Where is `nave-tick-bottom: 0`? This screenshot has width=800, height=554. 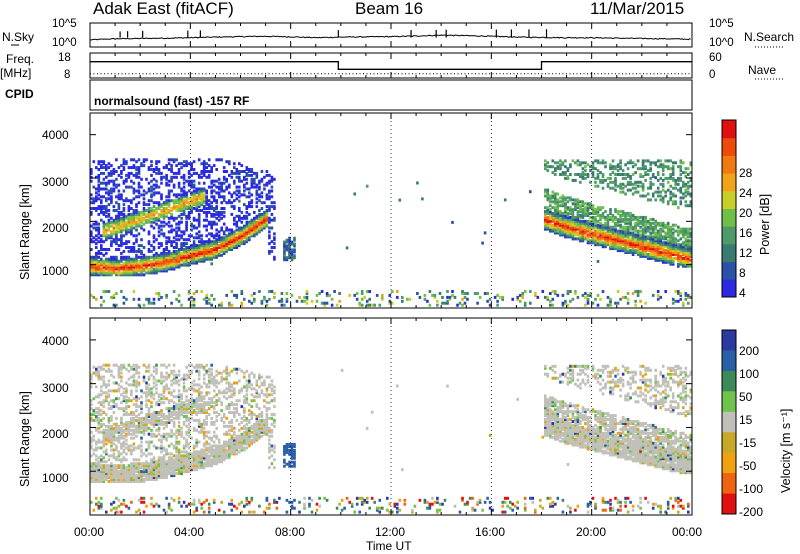 nave-tick-bottom: 0 is located at coordinates (712, 75).